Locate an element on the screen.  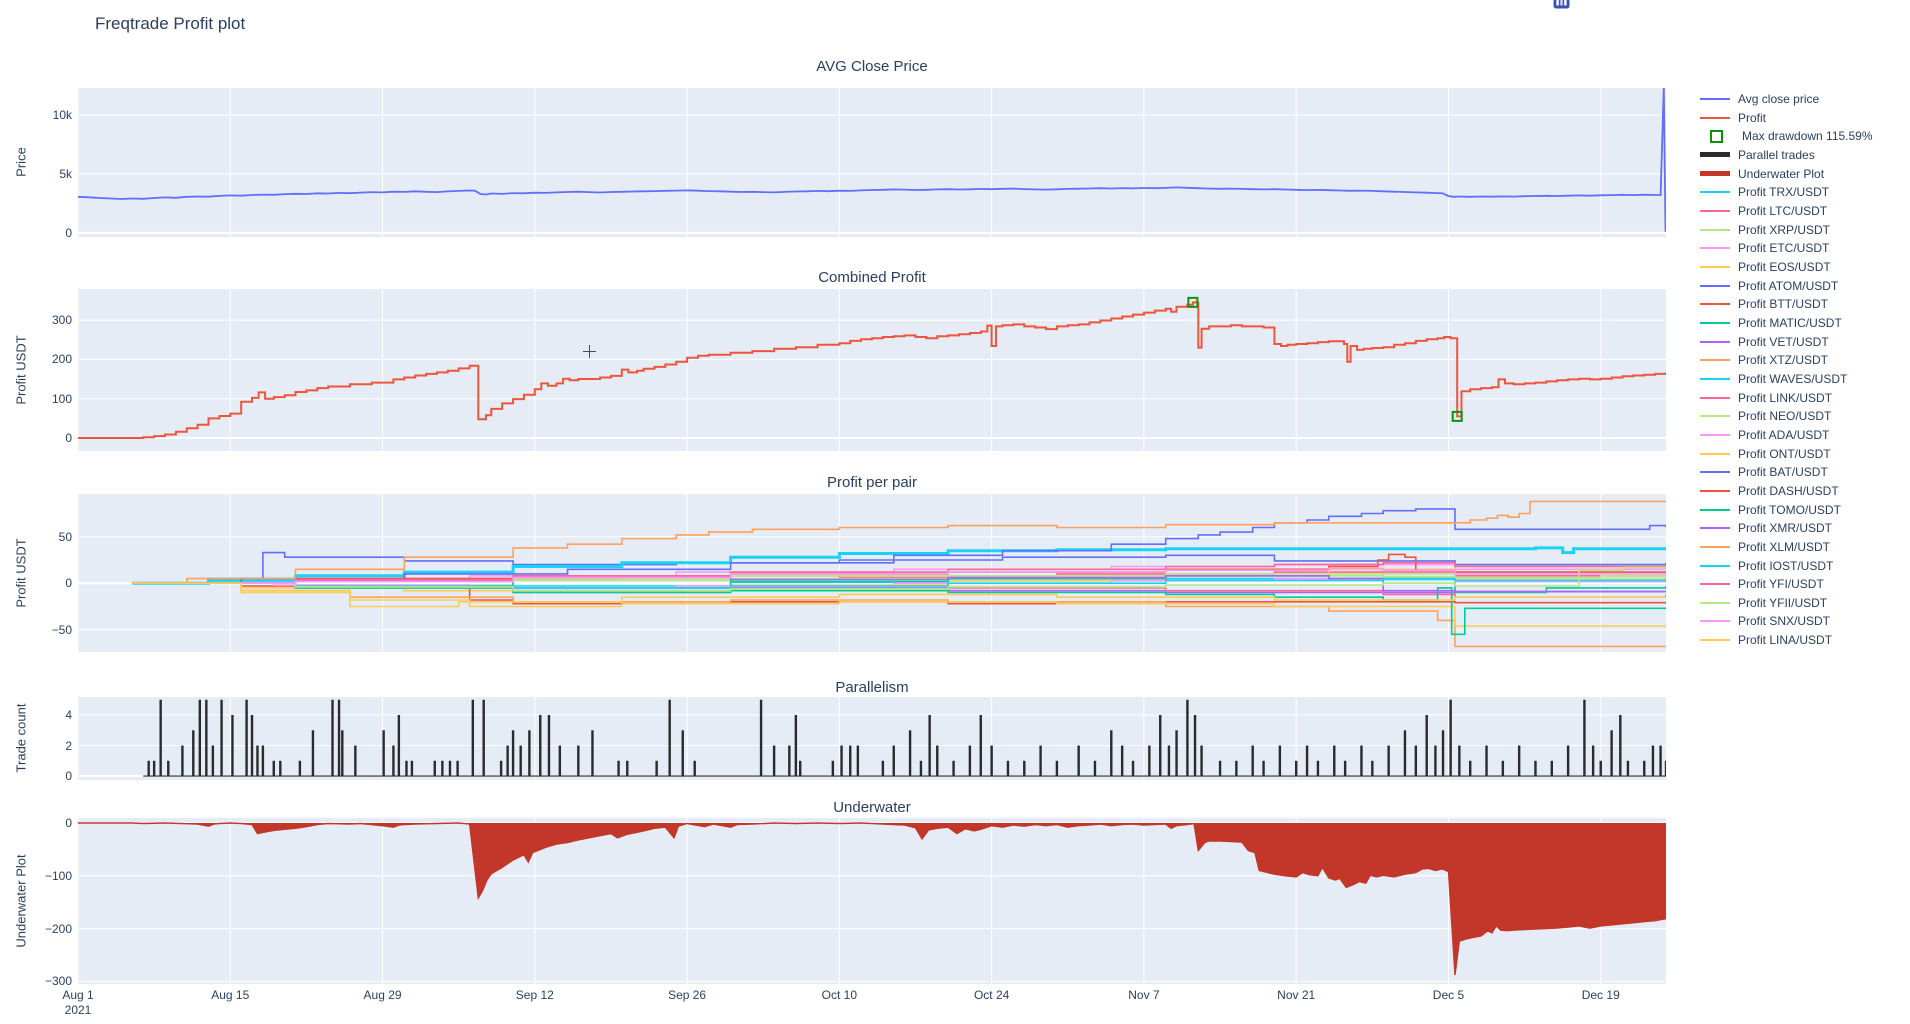
pairs-plot-background is located at coordinates (872, 573).